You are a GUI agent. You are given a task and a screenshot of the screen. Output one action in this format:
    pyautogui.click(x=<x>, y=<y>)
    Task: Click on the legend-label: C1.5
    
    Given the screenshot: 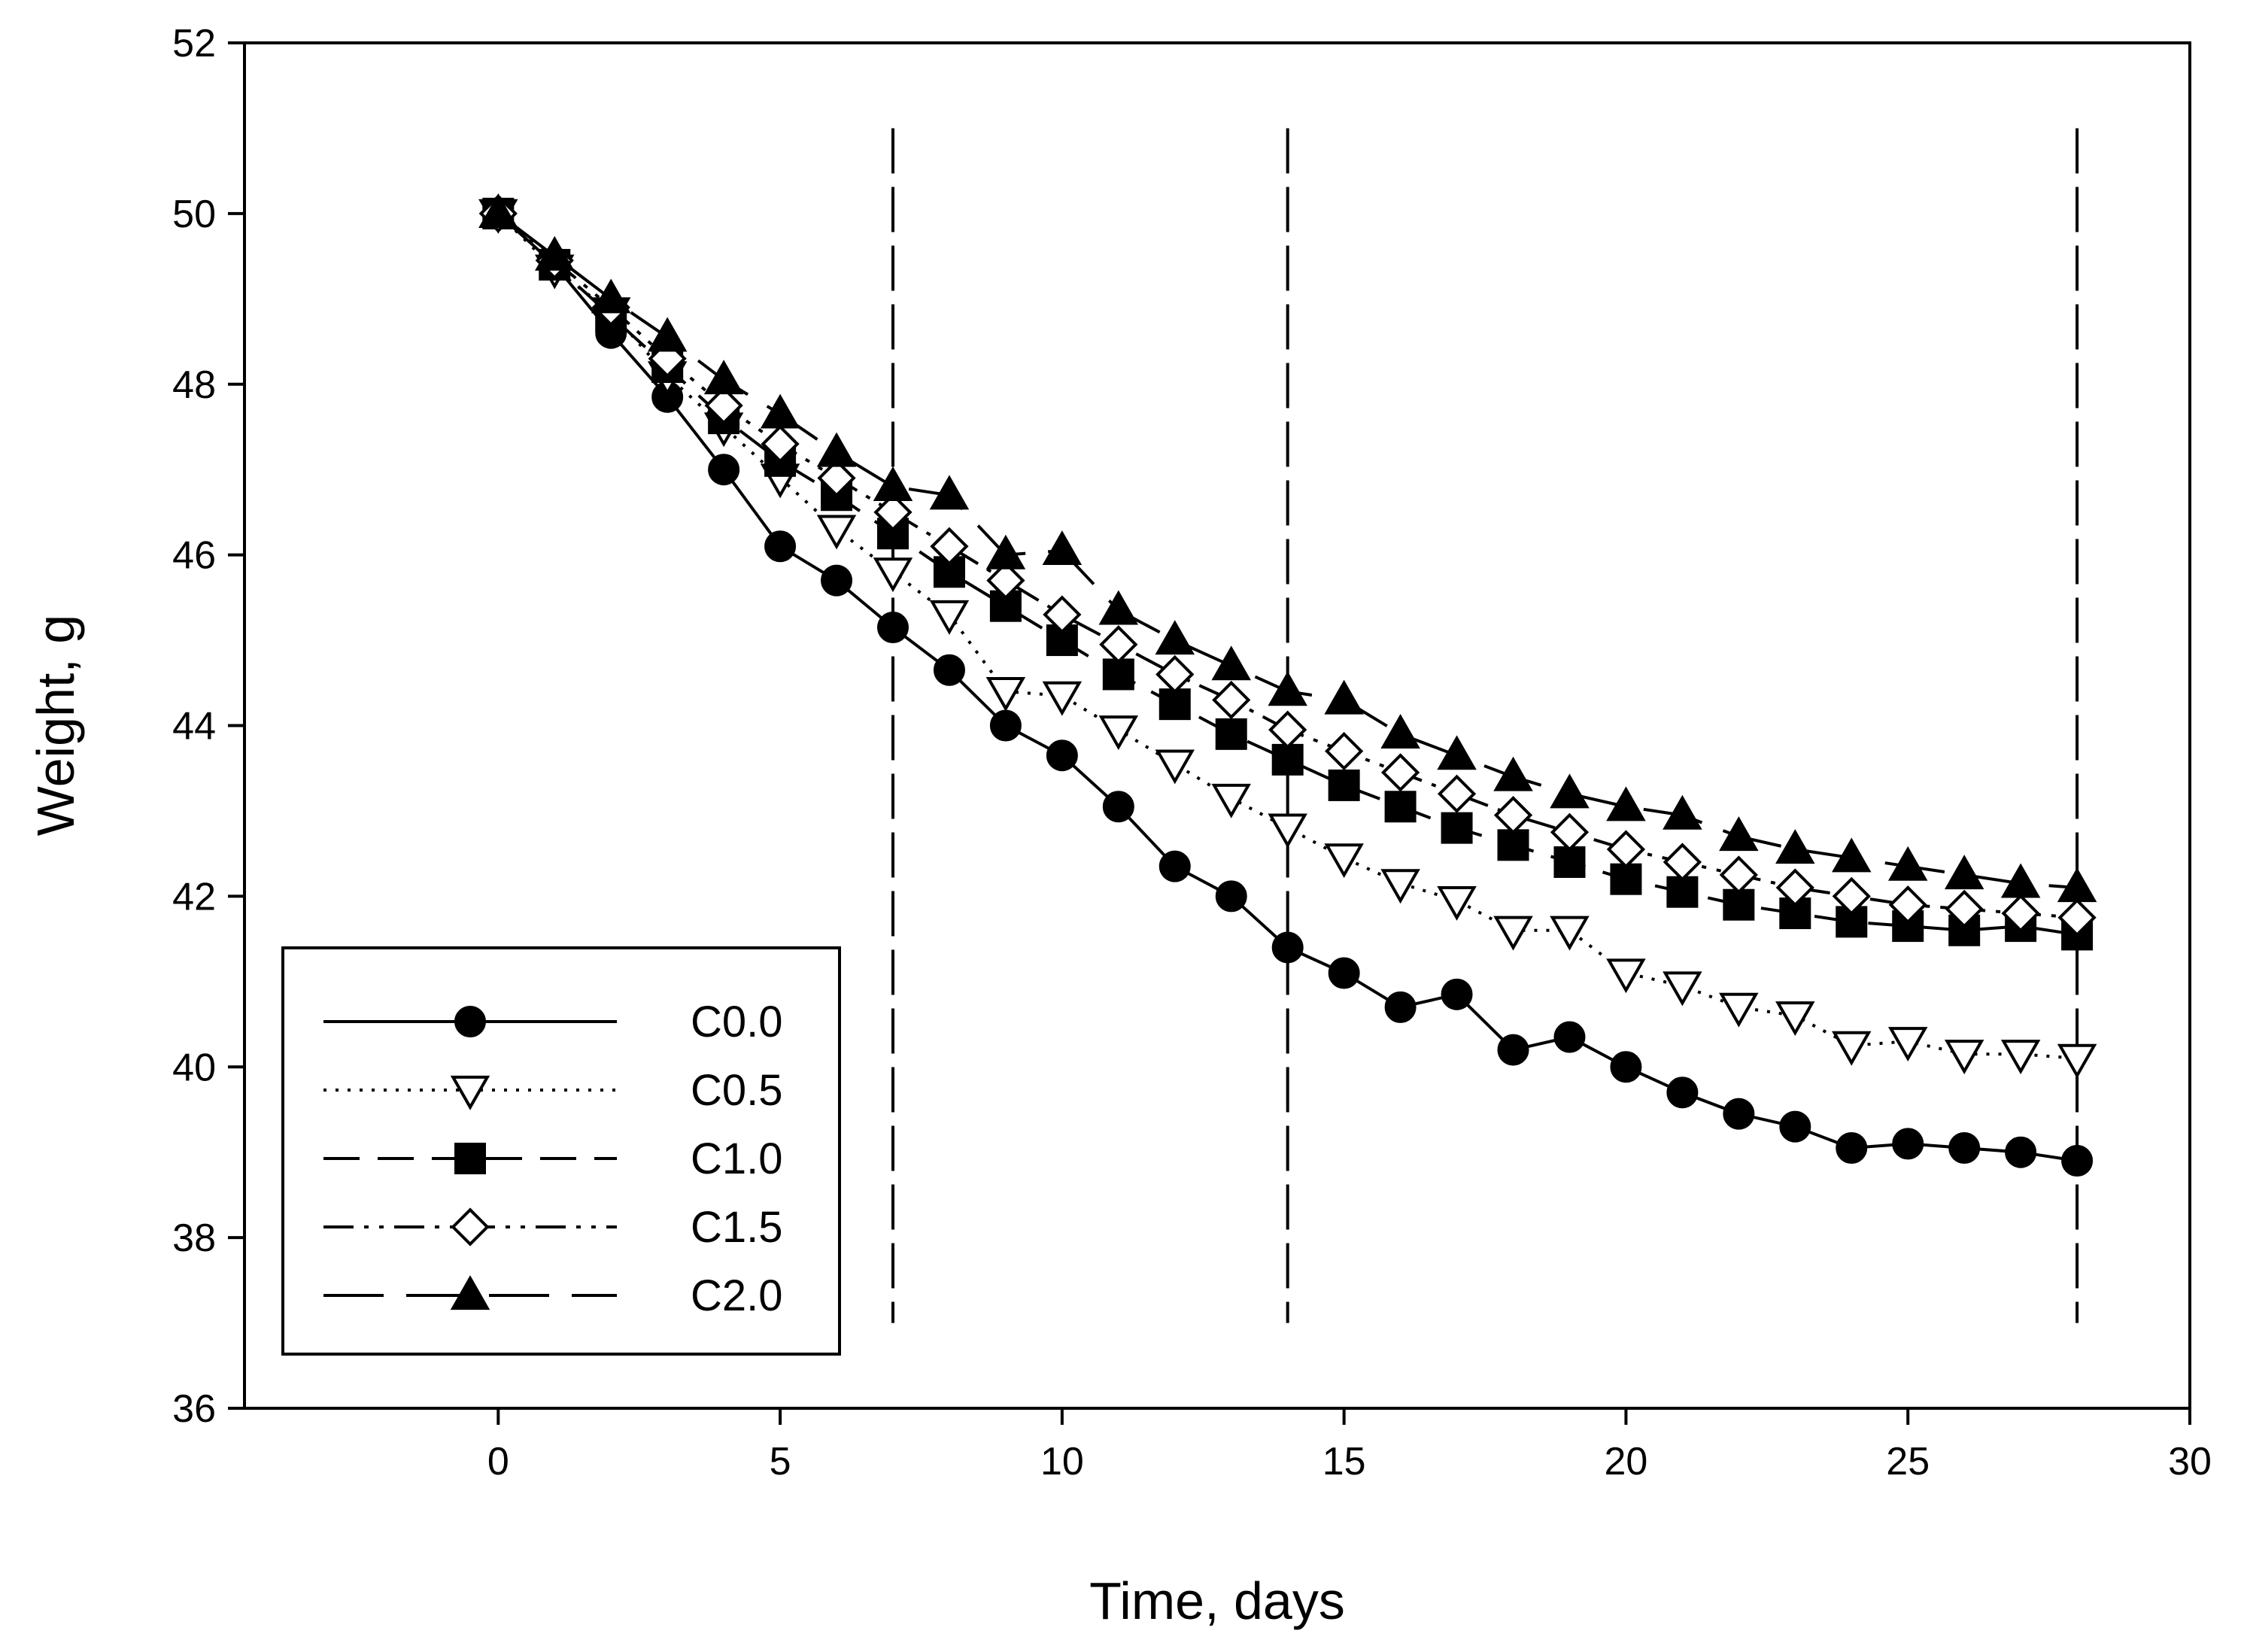 What is the action you would take?
    pyautogui.click(x=737, y=1228)
    